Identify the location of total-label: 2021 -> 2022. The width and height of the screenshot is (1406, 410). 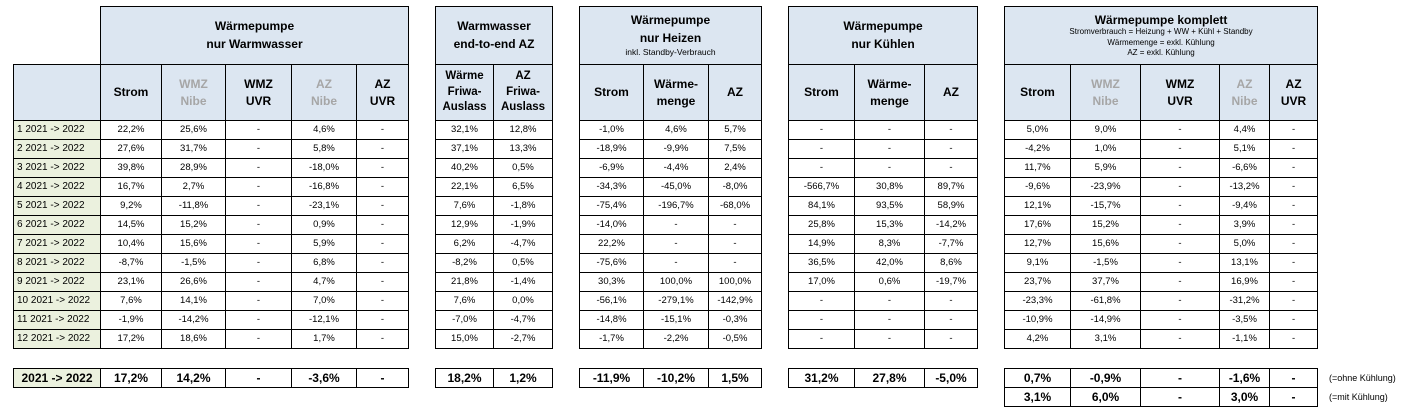
(57, 378).